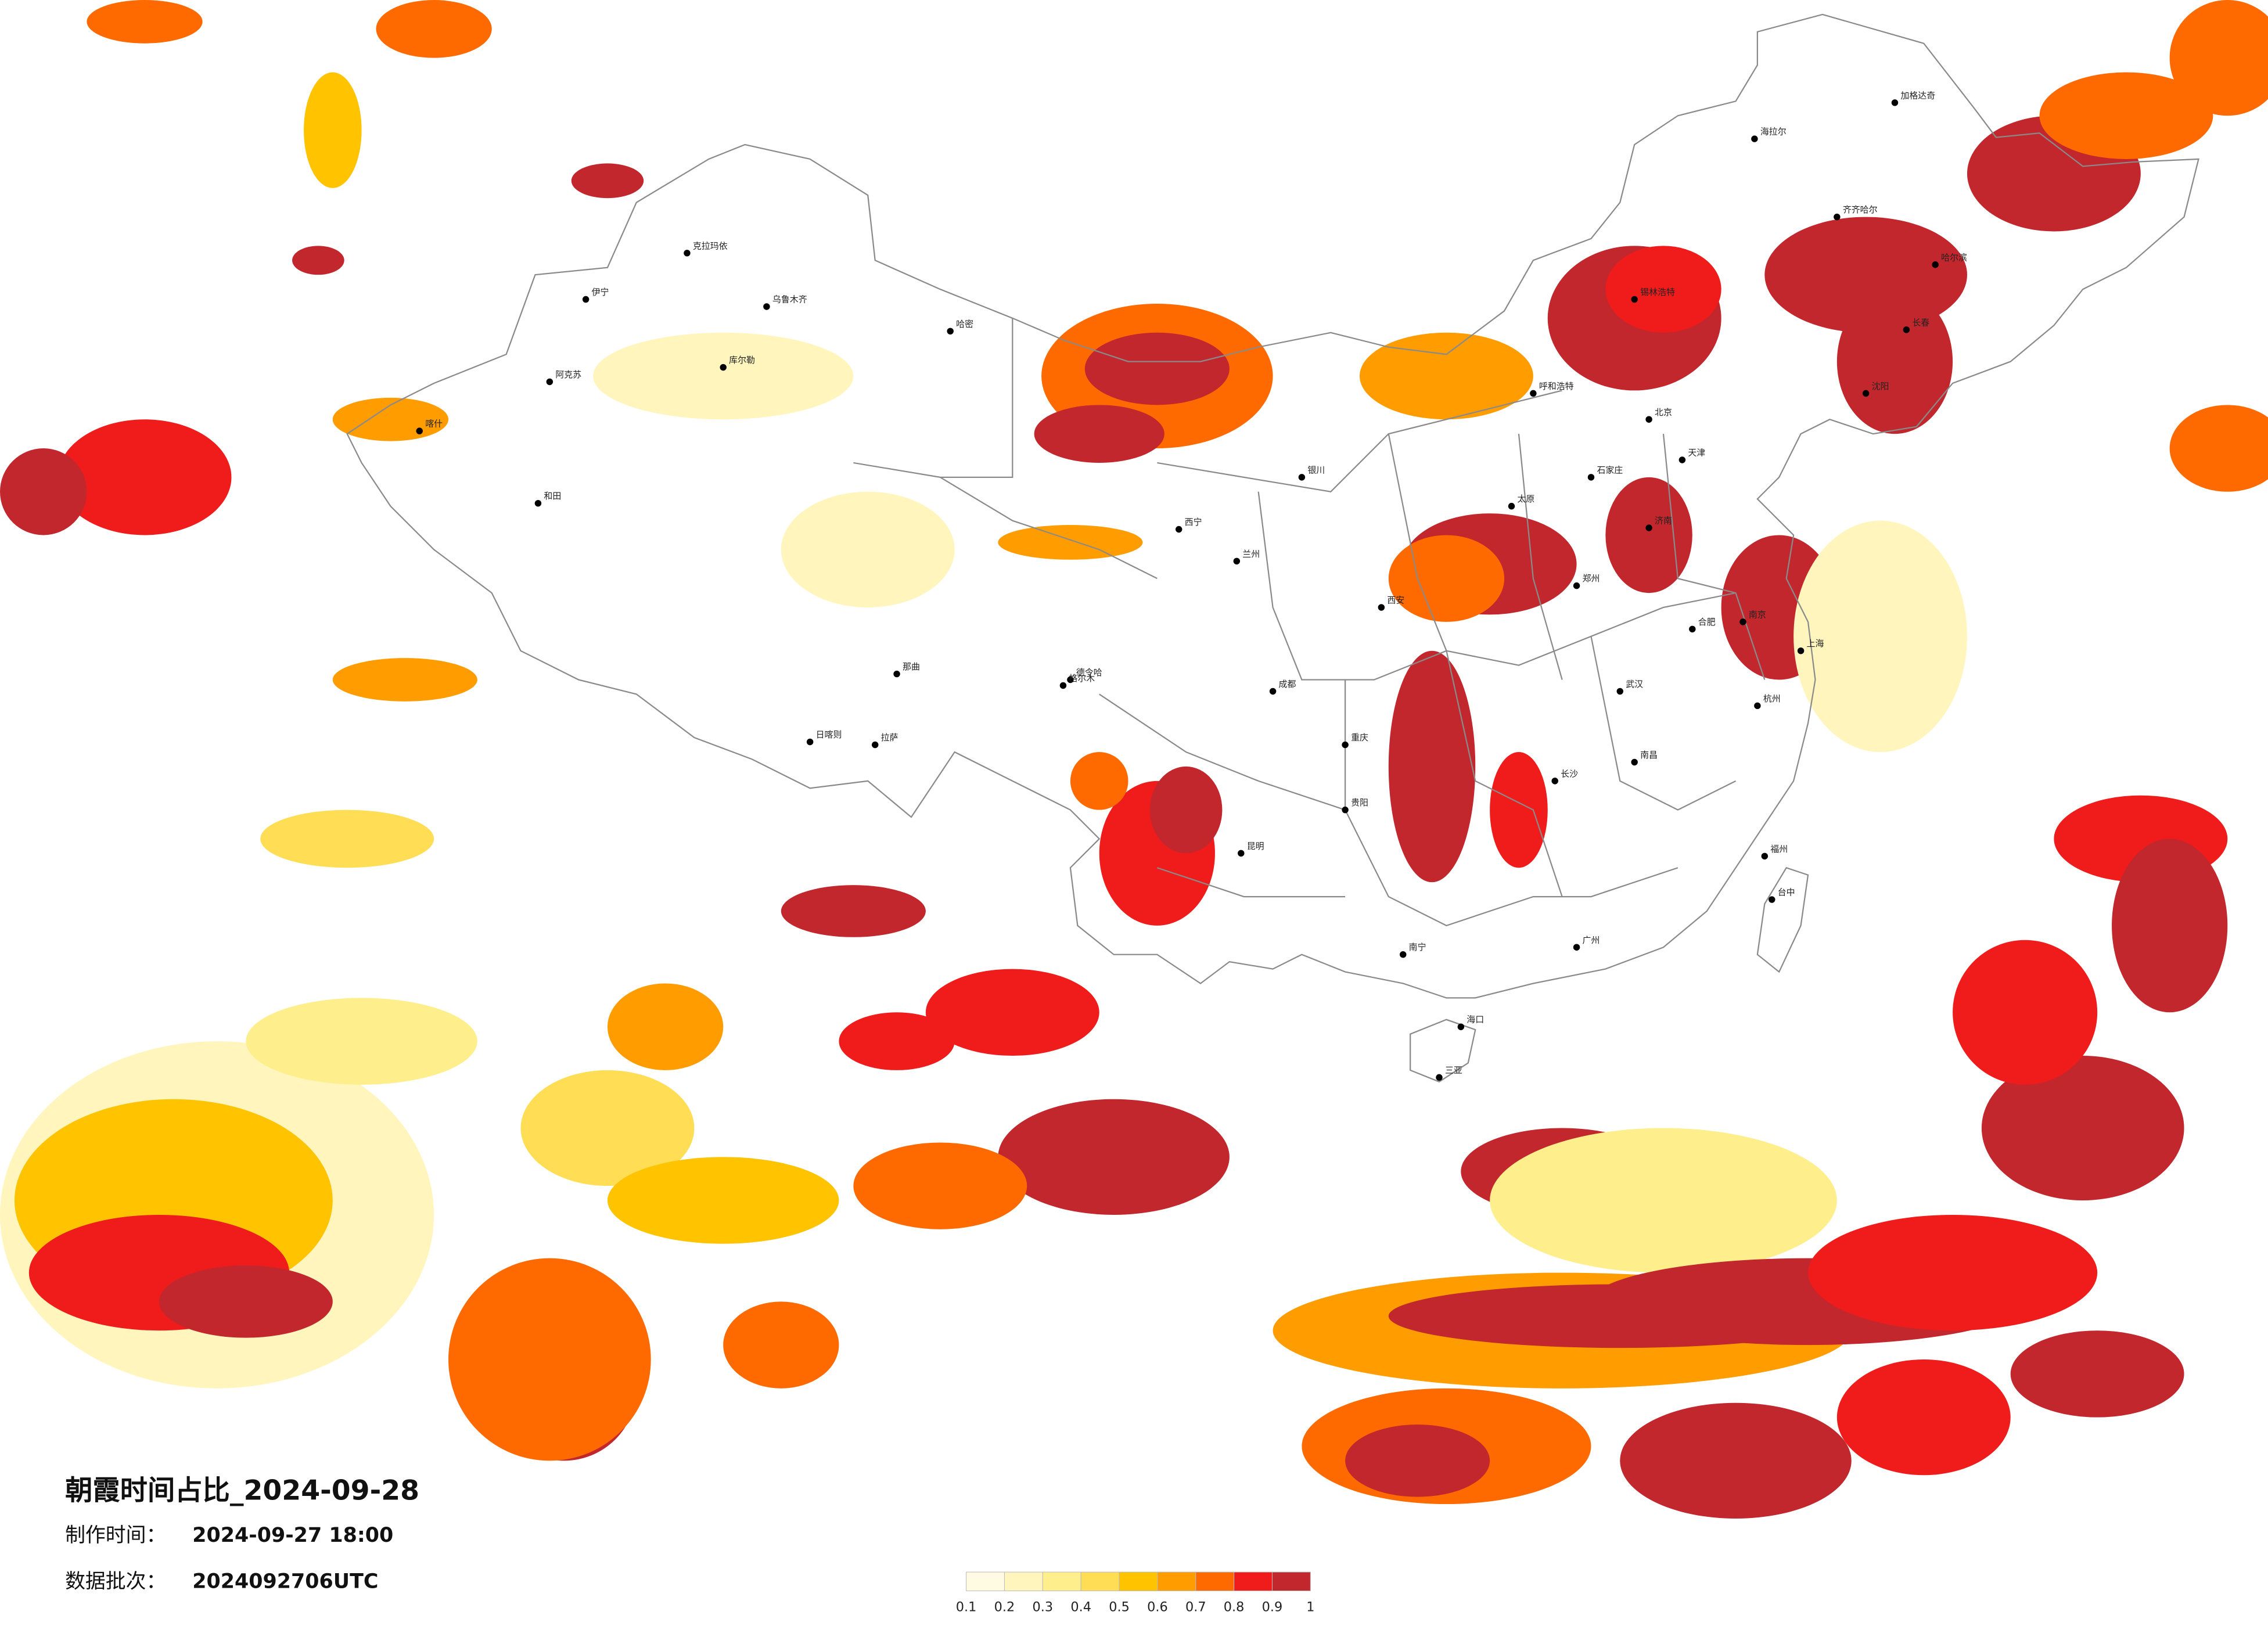 The image size is (2268, 1626). What do you see at coordinates (285, 1581) in the screenshot?
I see `data-batch-value: 2024092706UTC` at bounding box center [285, 1581].